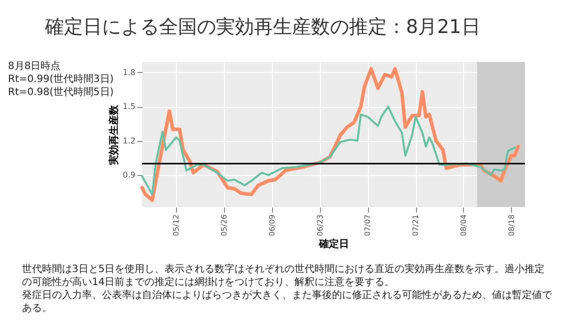  I want to click on y-tick-label: 1.5, so click(129, 107).